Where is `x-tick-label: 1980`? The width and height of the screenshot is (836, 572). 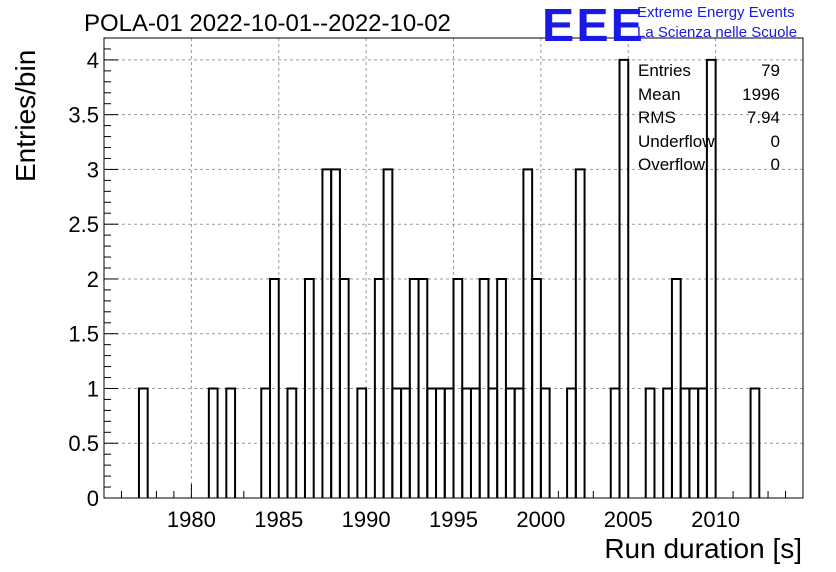
x-tick-label: 1980 is located at coordinates (191, 519).